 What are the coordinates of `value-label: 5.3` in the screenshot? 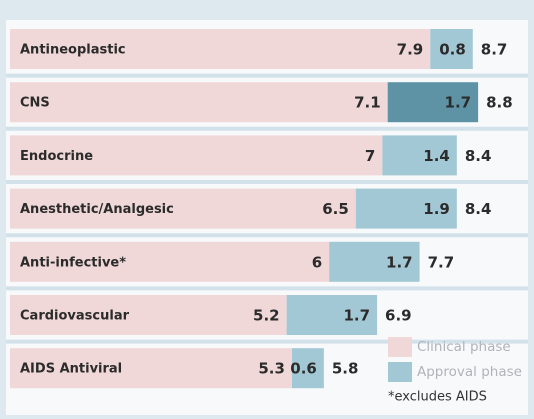 It's located at (271, 369).